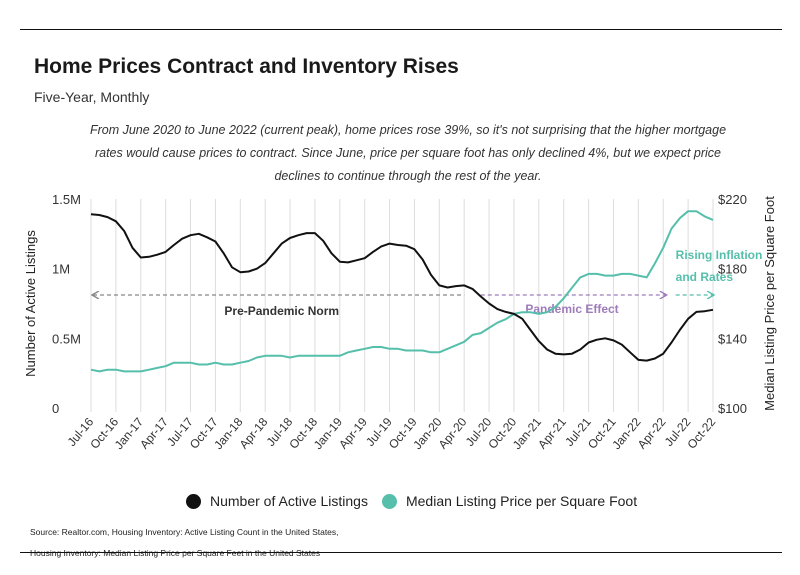 The image size is (800, 575). What do you see at coordinates (732, 408) in the screenshot?
I see `y-tick-label-right: $100` at bounding box center [732, 408].